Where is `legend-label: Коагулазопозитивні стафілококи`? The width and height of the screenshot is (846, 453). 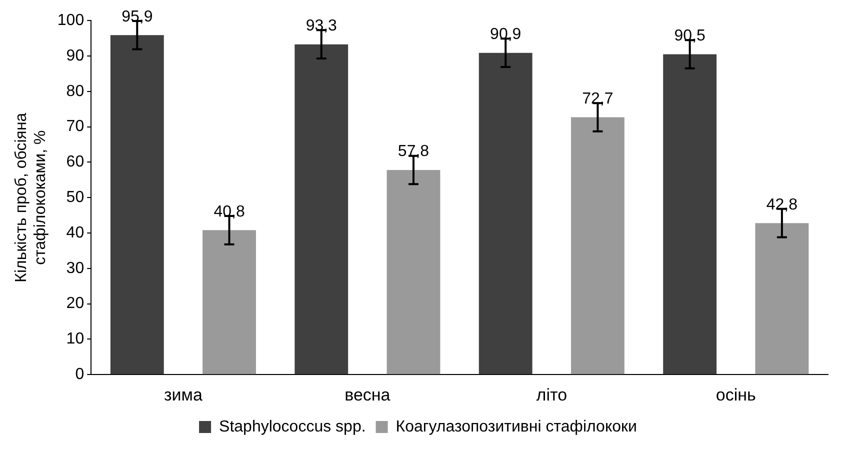 legend-label: Коагулазопозитивні стафілококи is located at coordinates (516, 427).